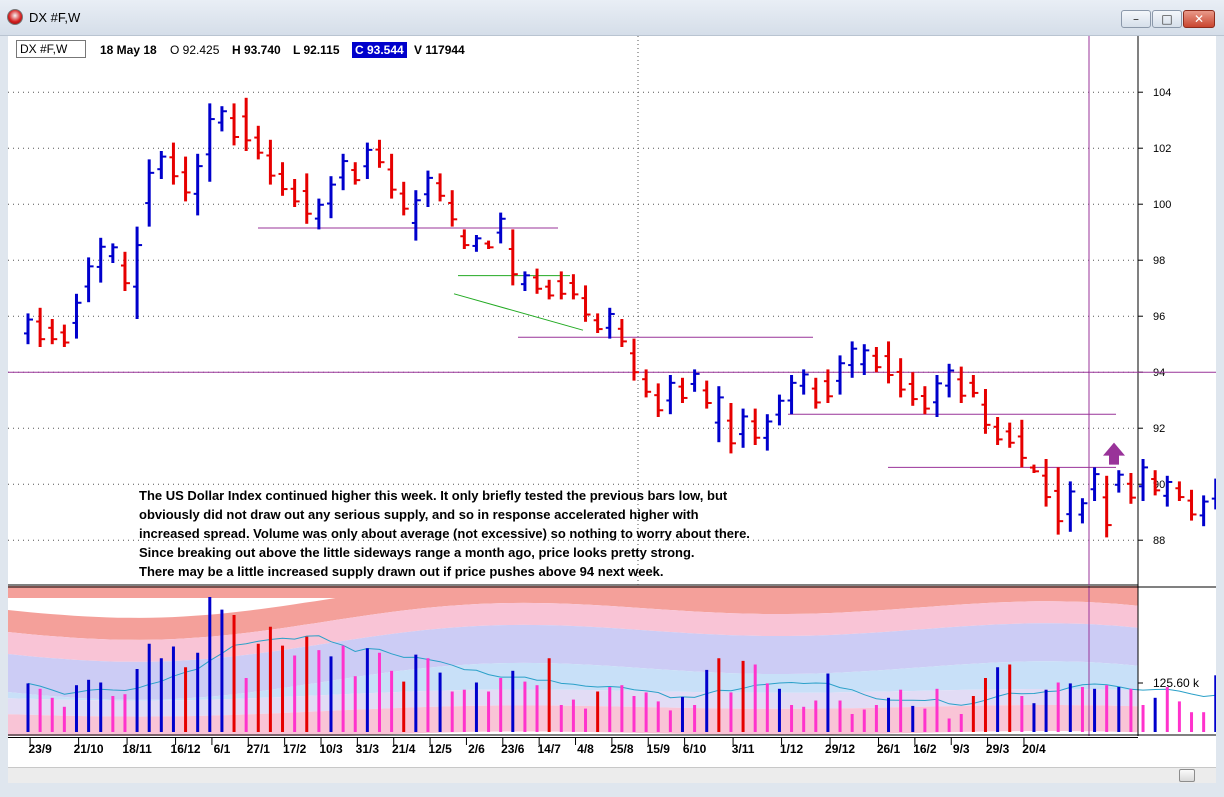 The width and height of the screenshot is (1224, 797). What do you see at coordinates (15, 17) in the screenshot?
I see `app-logo-icon` at bounding box center [15, 17].